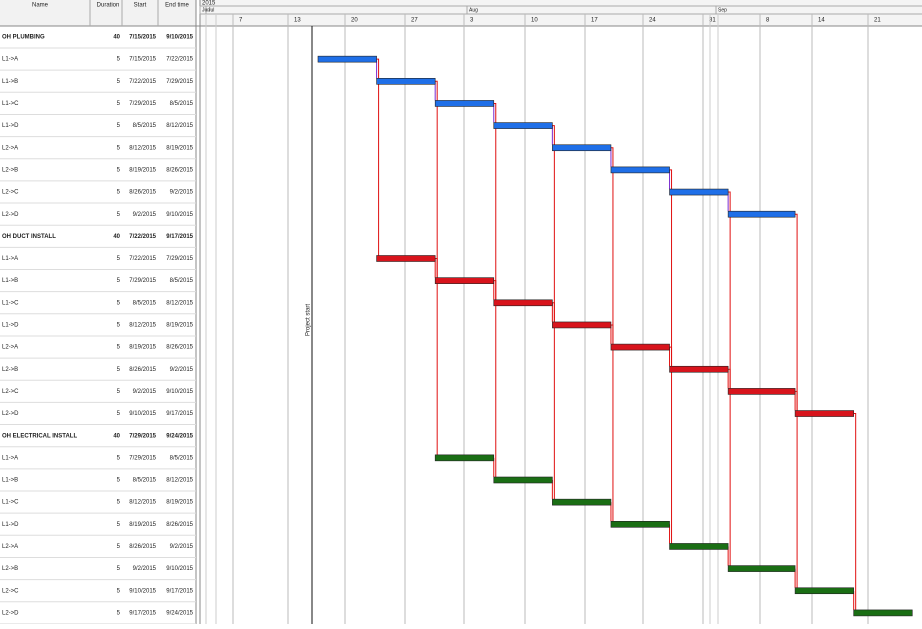 The image size is (922, 629). I want to click on column-header: Start, so click(140, 6).